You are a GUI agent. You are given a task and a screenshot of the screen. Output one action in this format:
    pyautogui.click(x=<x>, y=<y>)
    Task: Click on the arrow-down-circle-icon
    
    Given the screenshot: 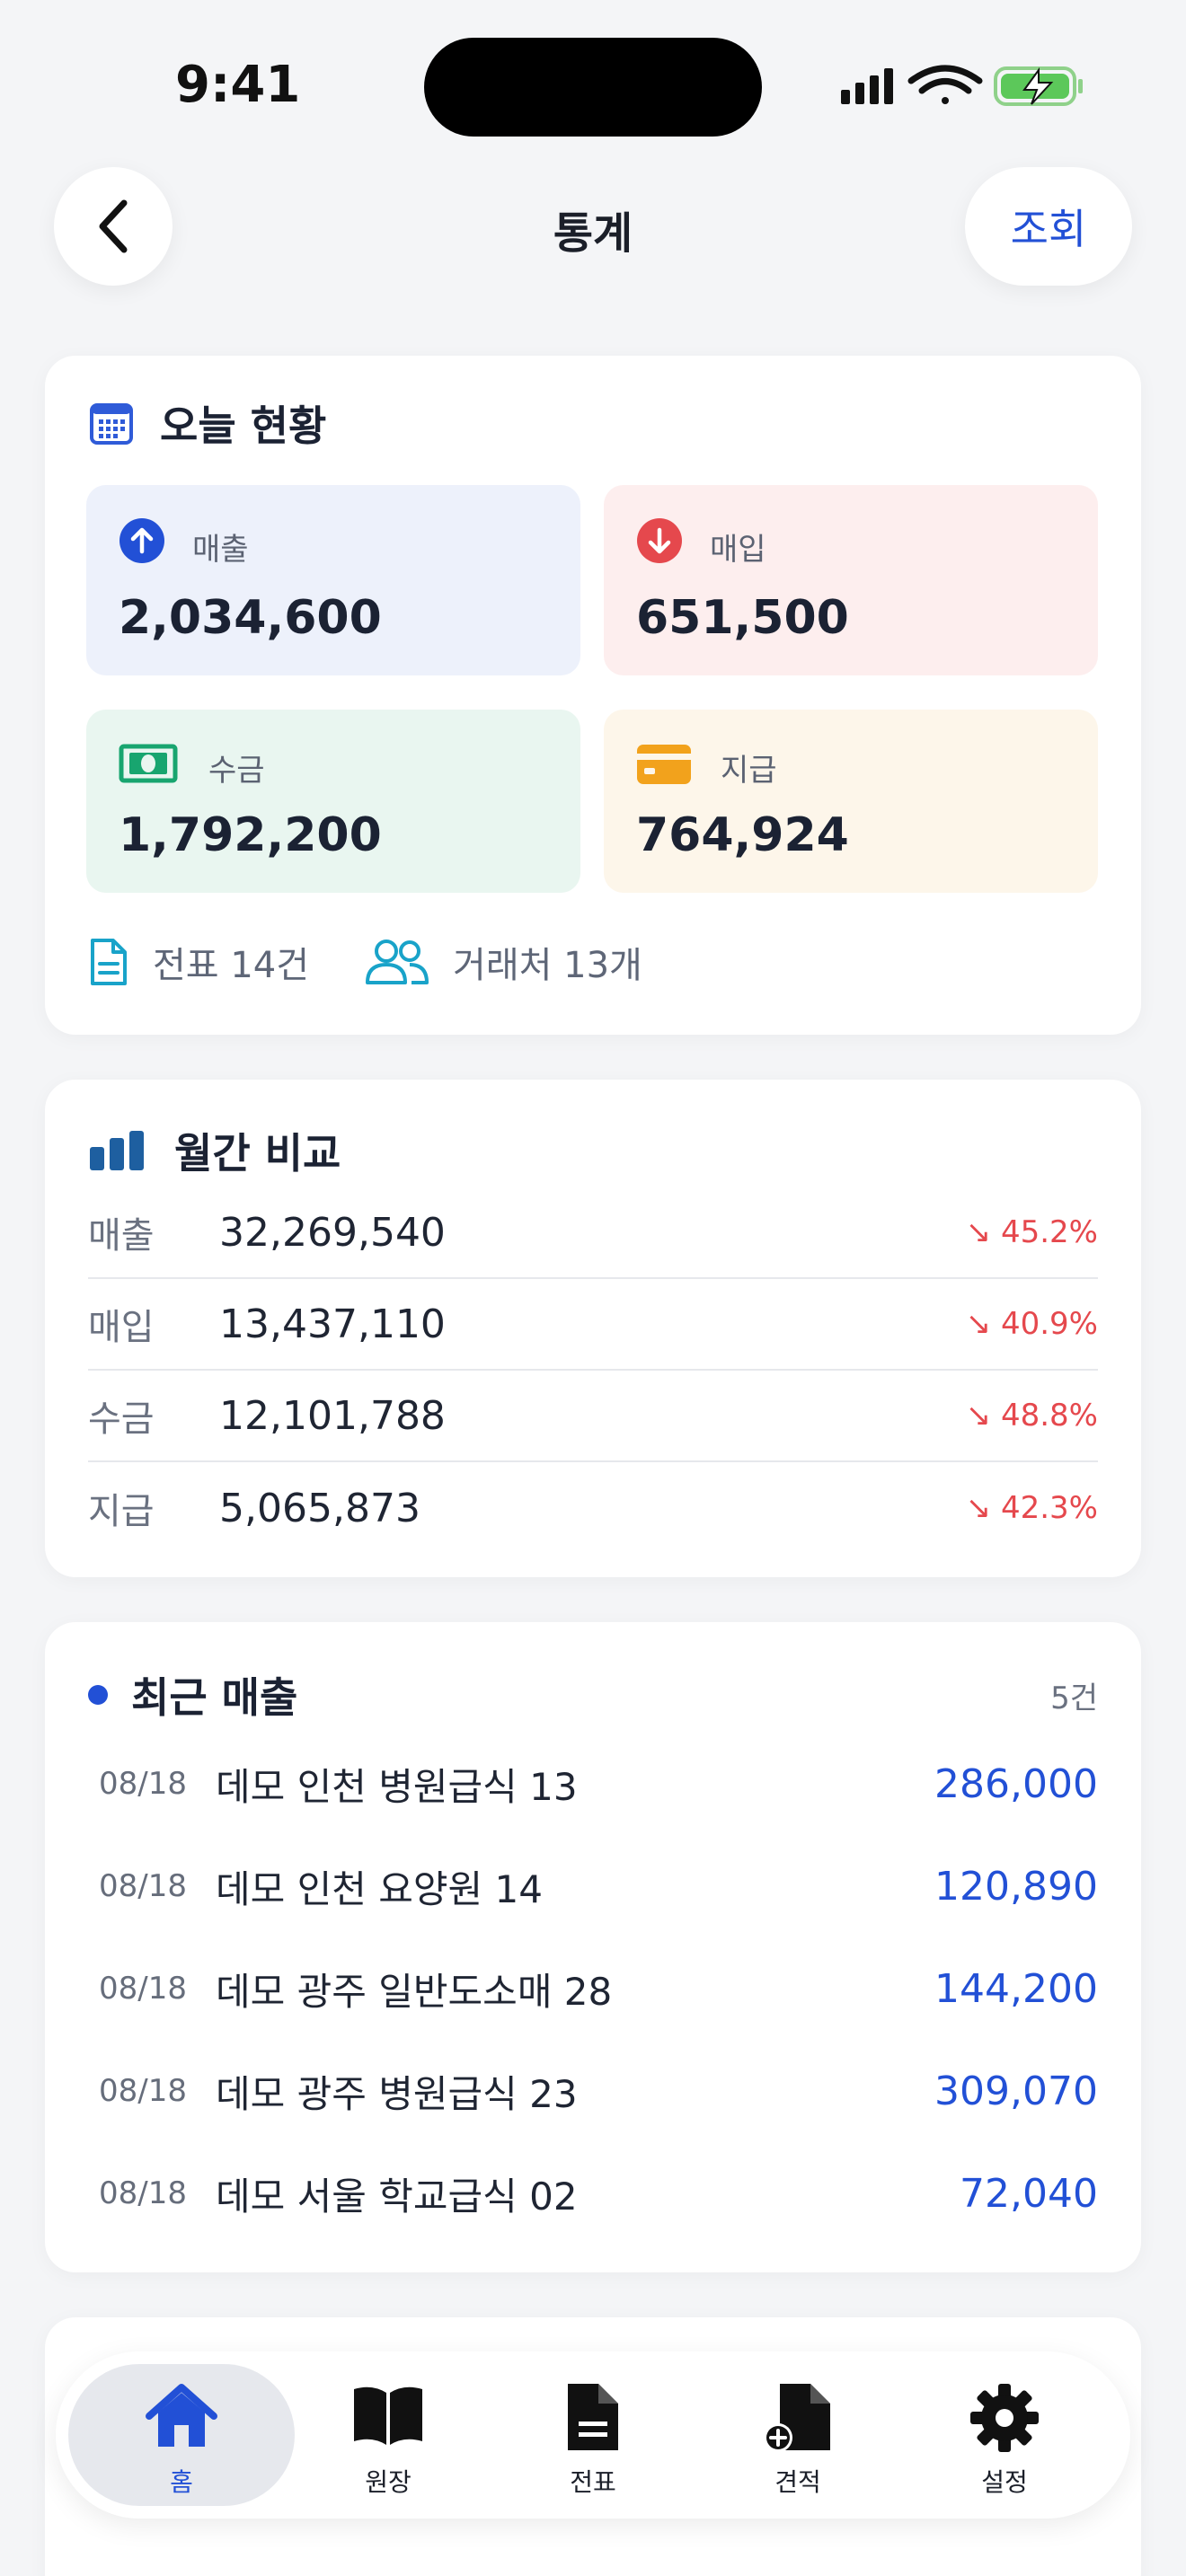 What is the action you would take?
    pyautogui.click(x=659, y=540)
    